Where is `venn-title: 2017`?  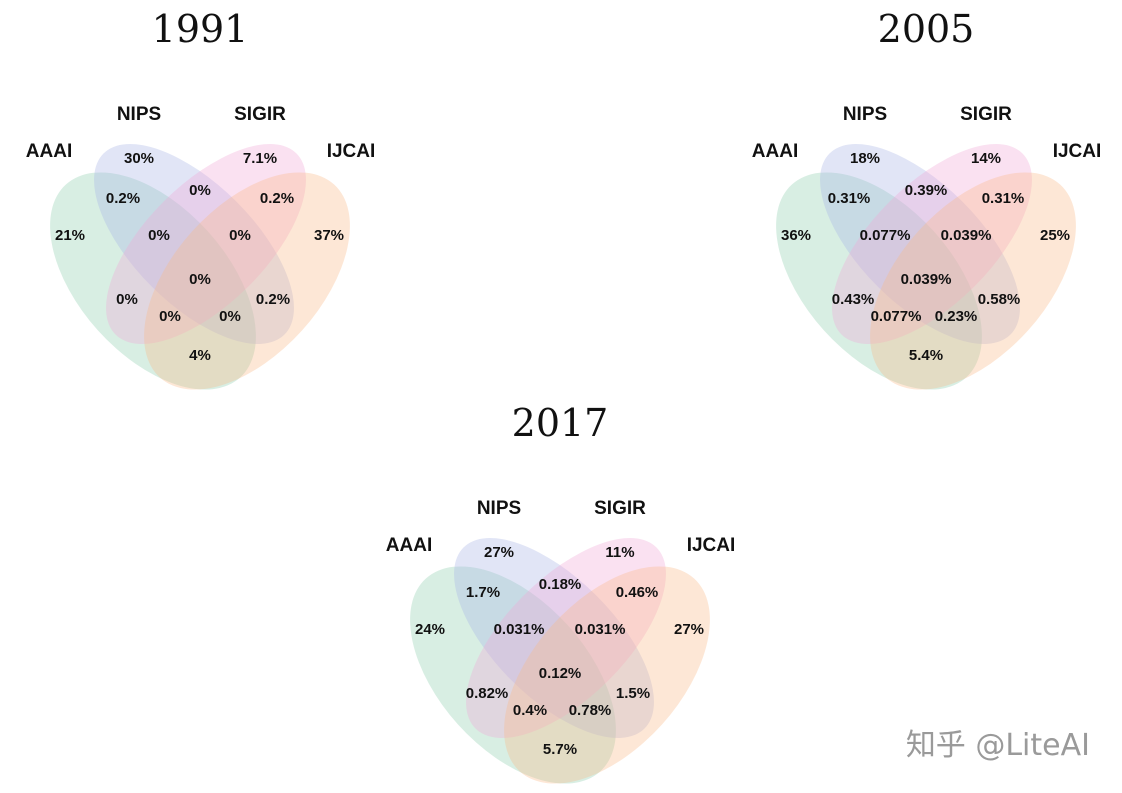
venn-title: 2017 is located at coordinates (560, 423).